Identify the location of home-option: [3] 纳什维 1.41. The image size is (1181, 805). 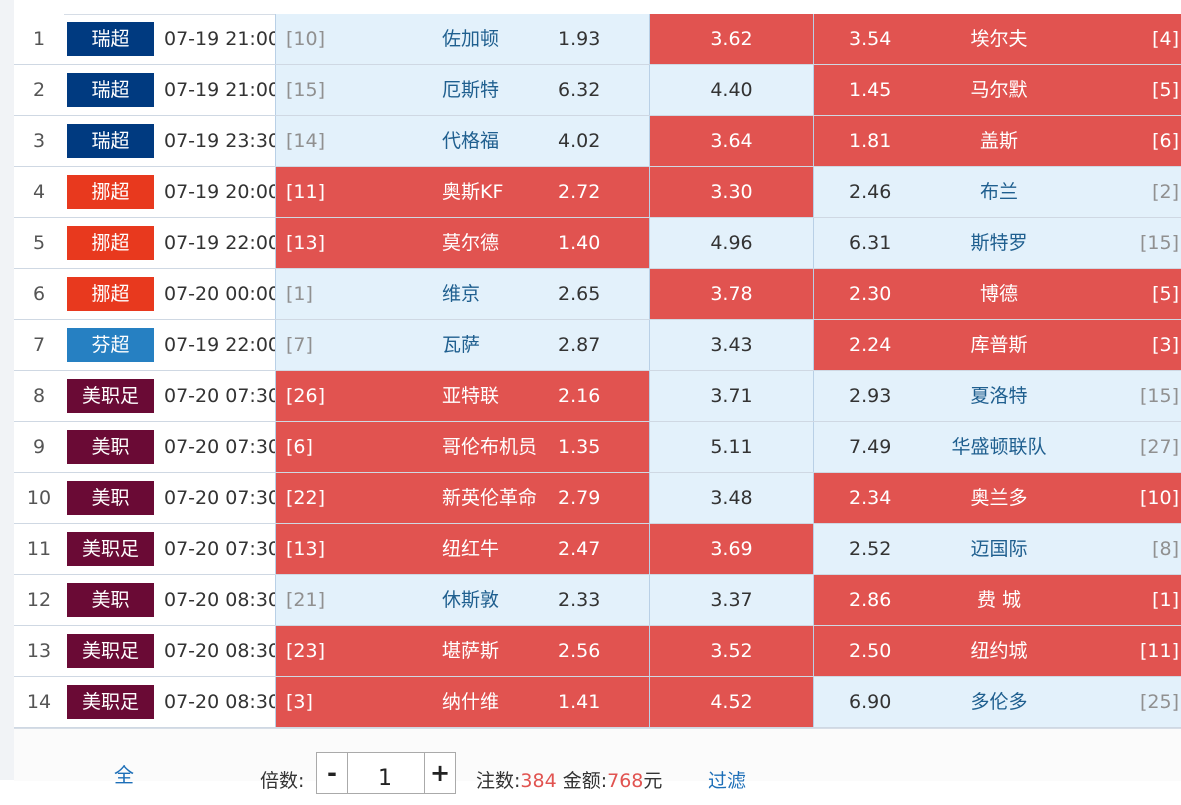
(462, 702).